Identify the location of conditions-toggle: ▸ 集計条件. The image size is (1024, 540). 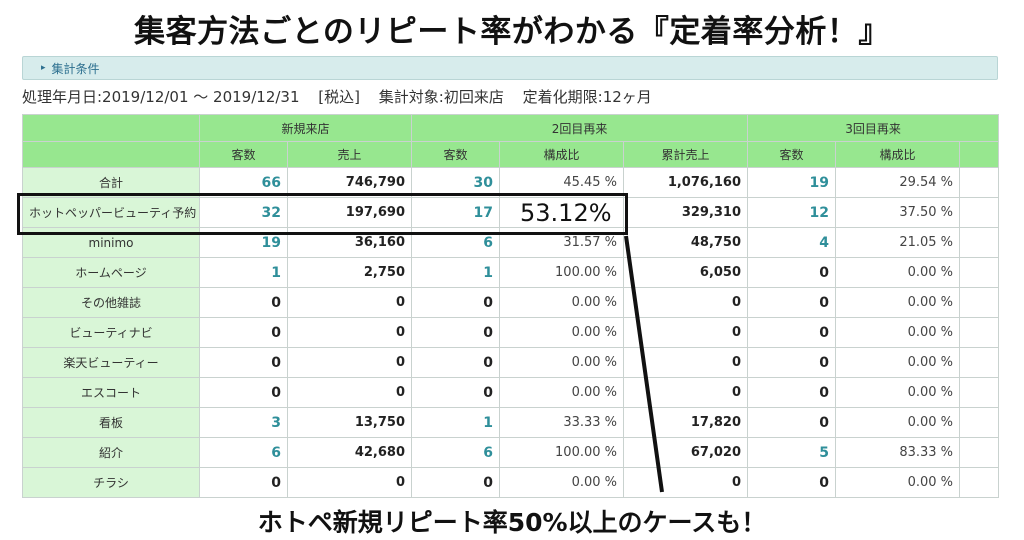
(510, 68).